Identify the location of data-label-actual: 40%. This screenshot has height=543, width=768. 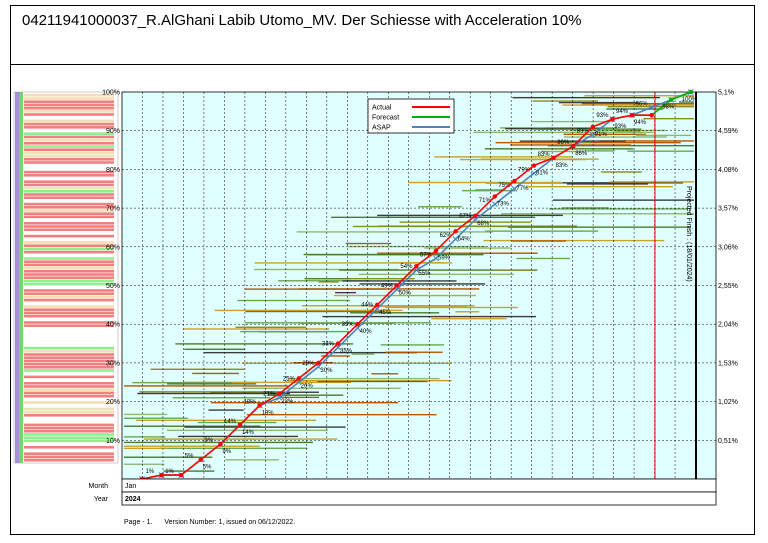
(366, 332).